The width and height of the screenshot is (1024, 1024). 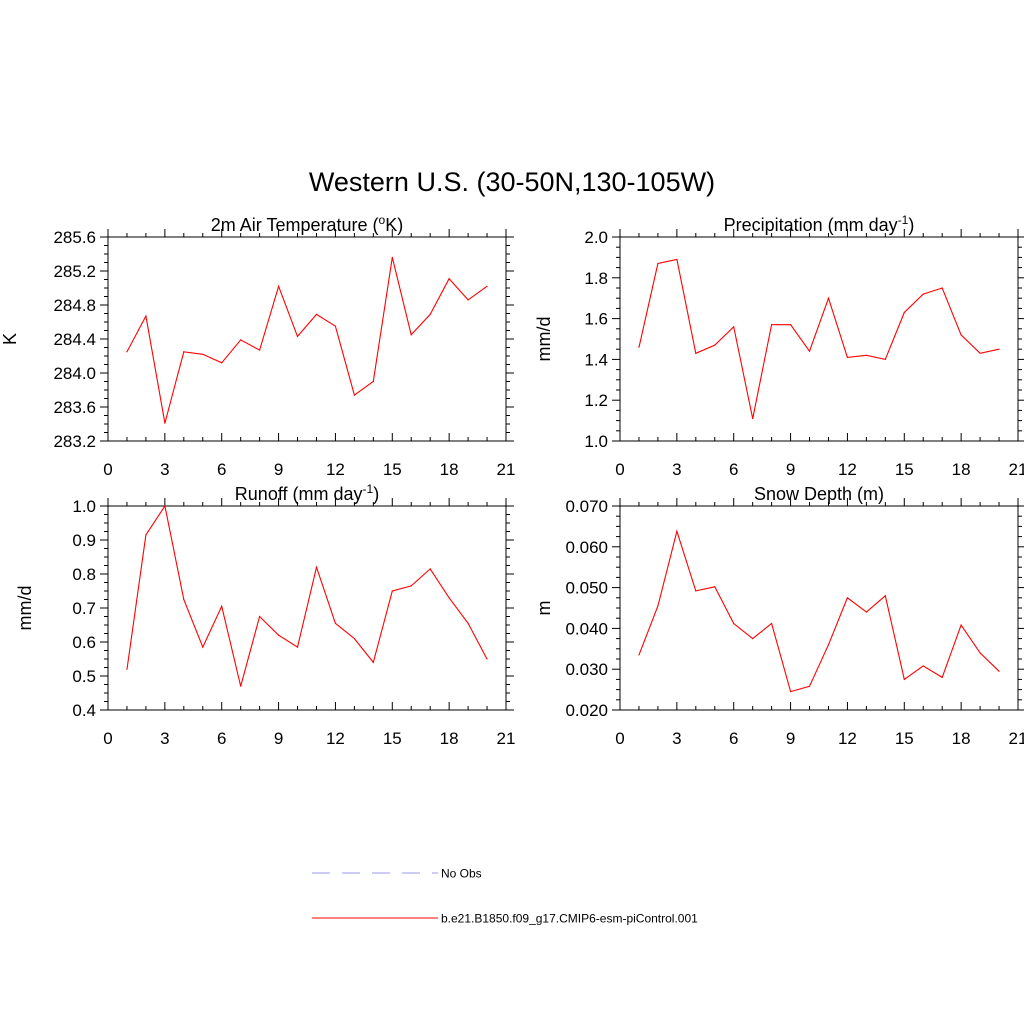 What do you see at coordinates (586, 547) in the screenshot?
I see `y-tick-label: 0.060` at bounding box center [586, 547].